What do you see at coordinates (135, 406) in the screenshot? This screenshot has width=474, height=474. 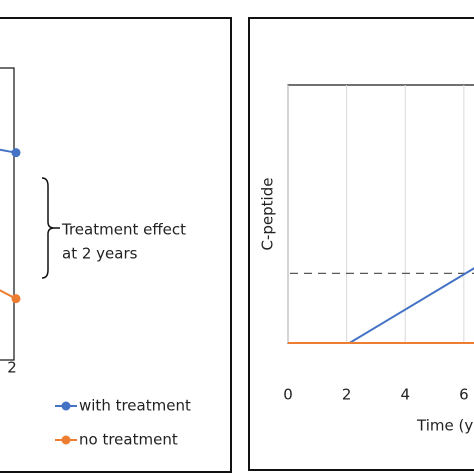 I see `legend-label: with treatment` at bounding box center [135, 406].